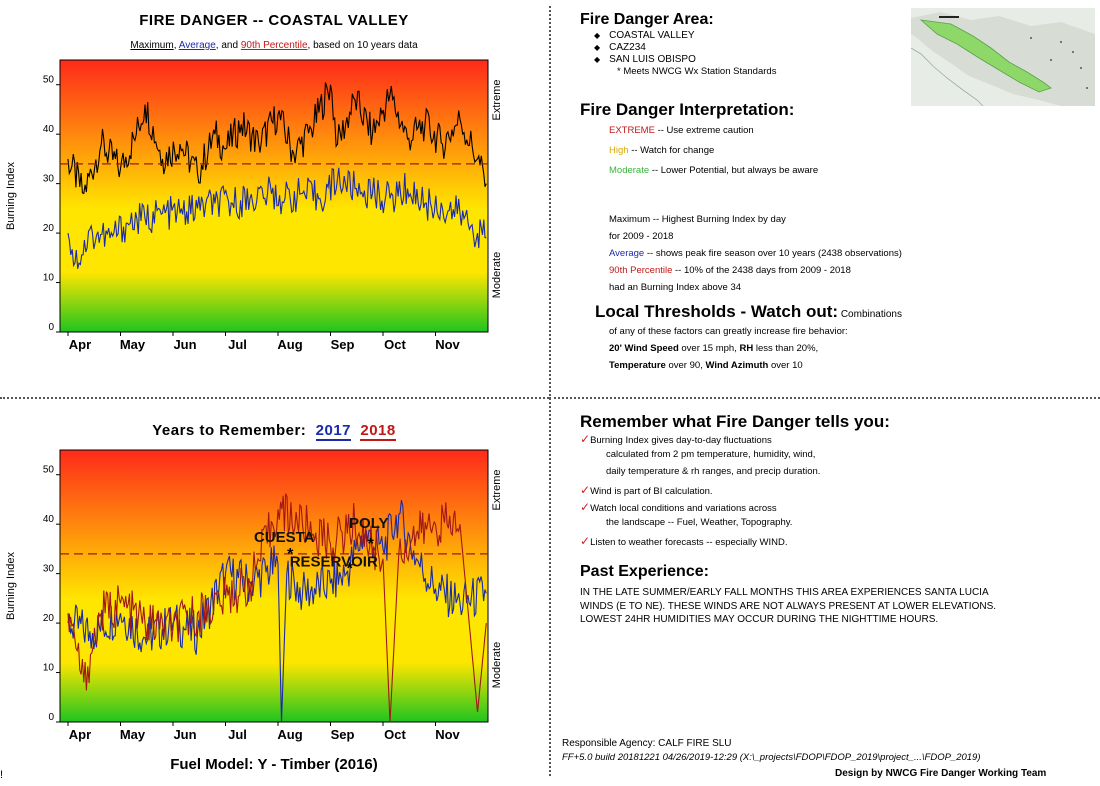 The height and width of the screenshot is (786, 1100). Describe the element at coordinates (637, 365) in the screenshot. I see `temperature-label: Temperature` at that location.